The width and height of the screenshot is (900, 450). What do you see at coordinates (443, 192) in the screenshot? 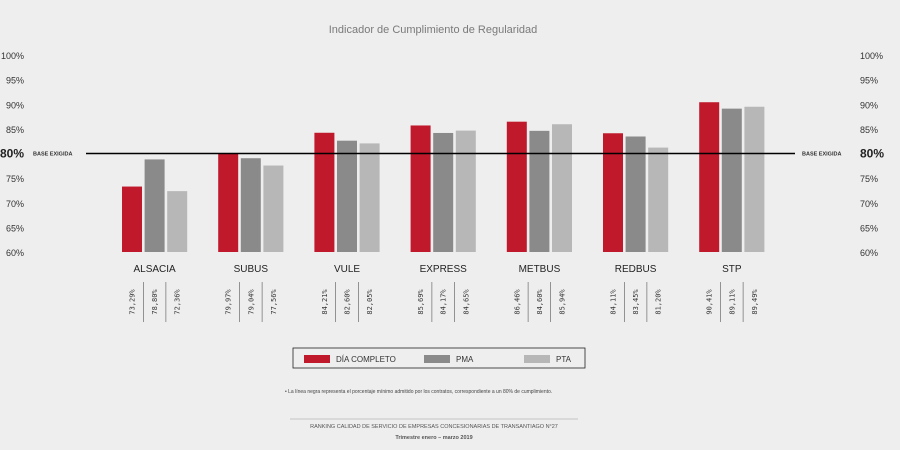
I see `bar-express-pma` at bounding box center [443, 192].